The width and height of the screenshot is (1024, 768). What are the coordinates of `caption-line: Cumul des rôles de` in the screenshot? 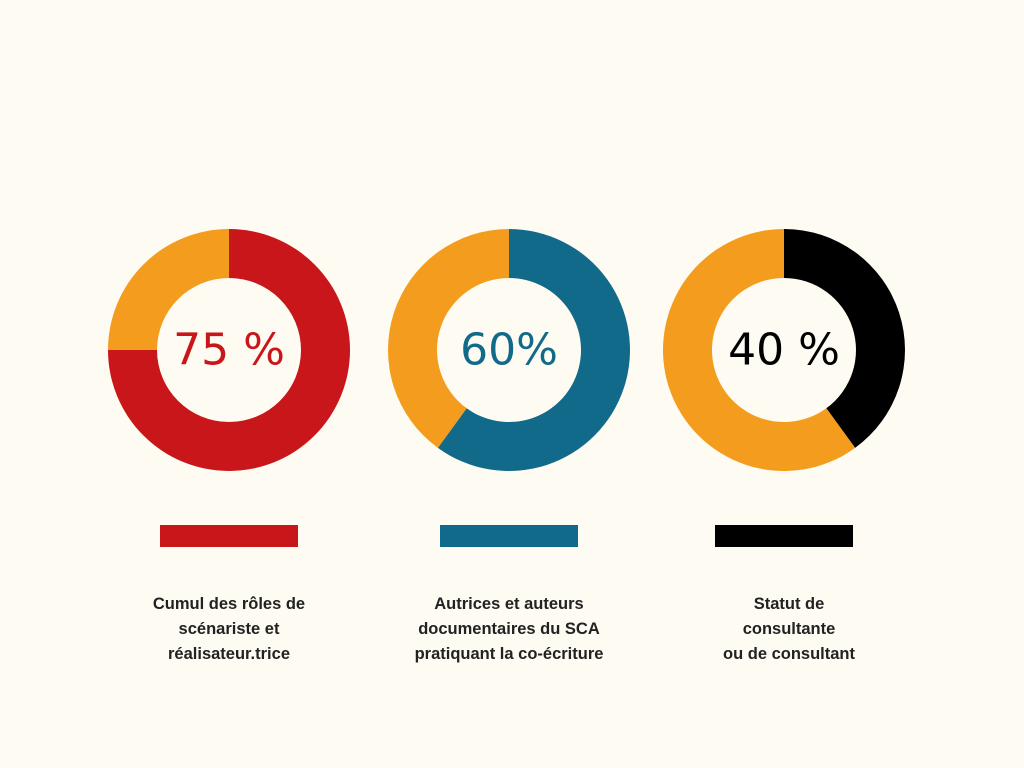 It's located at (229, 604).